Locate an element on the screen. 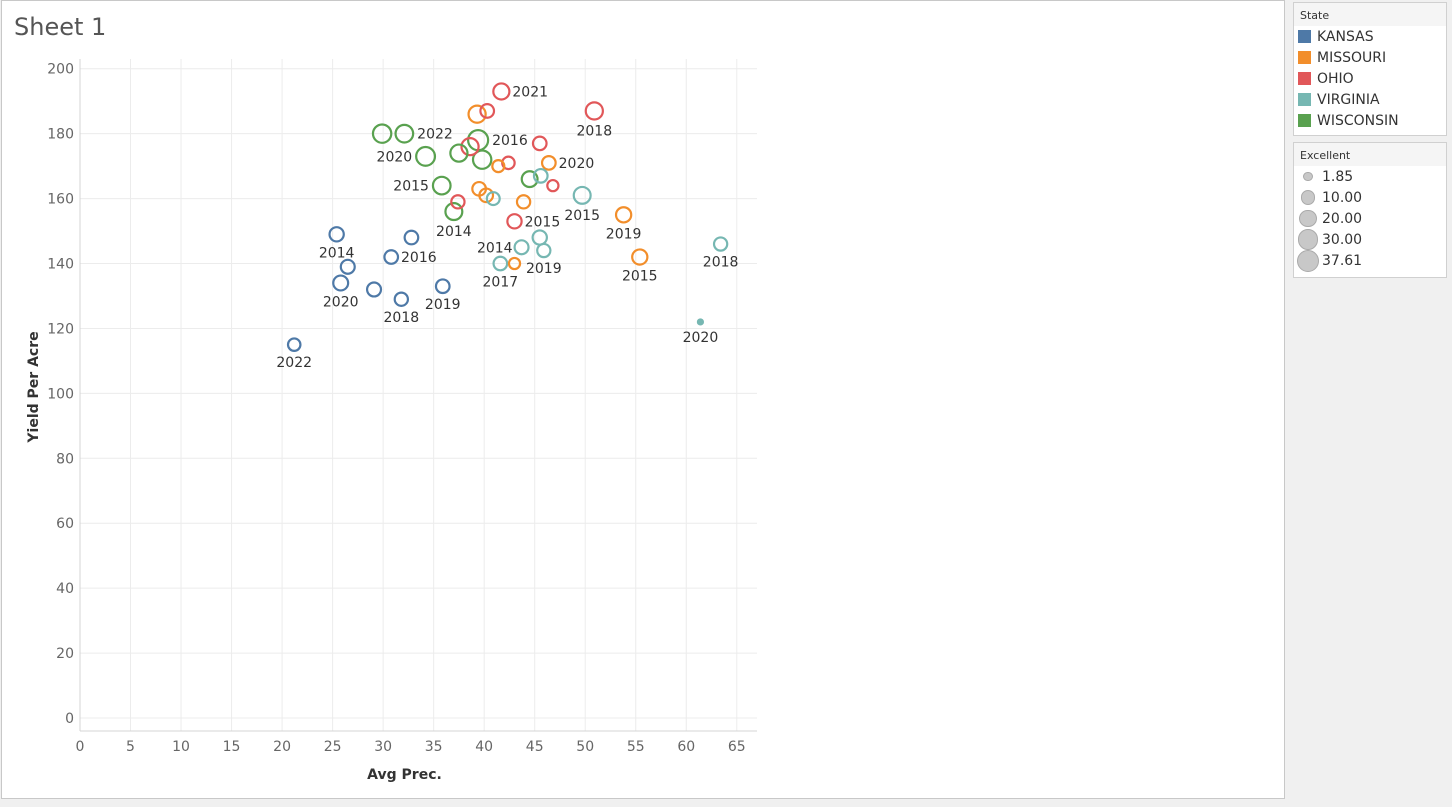  y-tick-label: 0 is located at coordinates (69, 719).